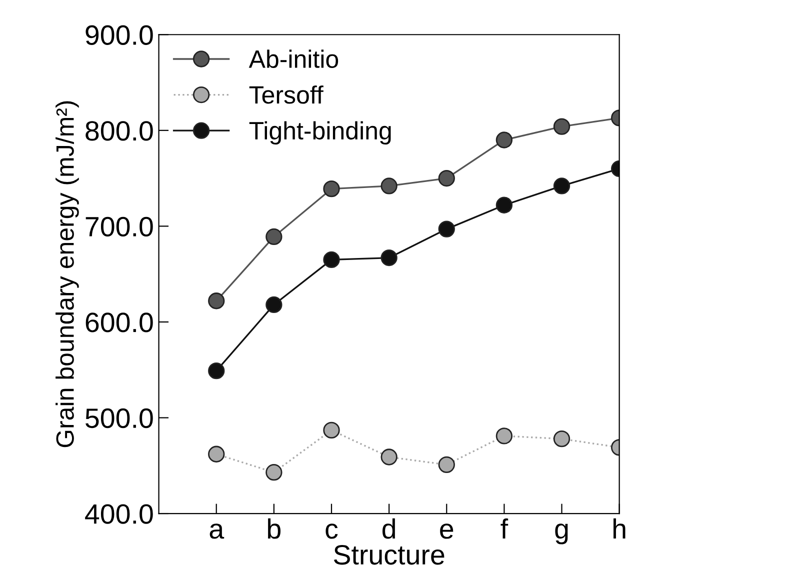  I want to click on x-tick-label: b, so click(274, 528).